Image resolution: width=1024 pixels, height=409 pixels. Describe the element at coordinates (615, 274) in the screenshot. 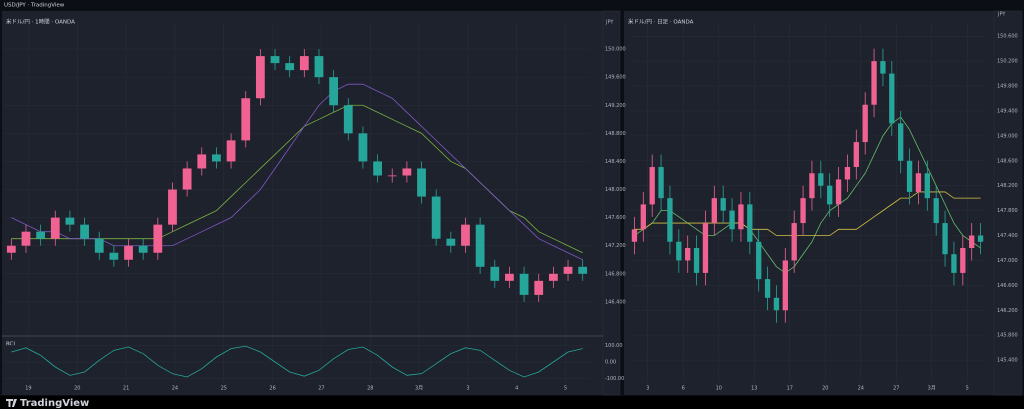

I see `y-tick-label: 146.800` at that location.